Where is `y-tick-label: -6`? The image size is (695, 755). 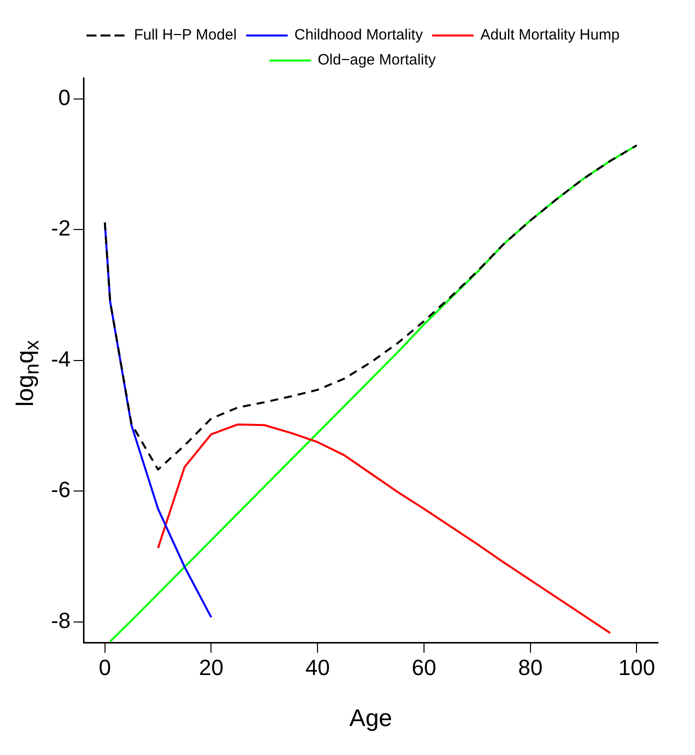 y-tick-label: -6 is located at coordinates (61, 489).